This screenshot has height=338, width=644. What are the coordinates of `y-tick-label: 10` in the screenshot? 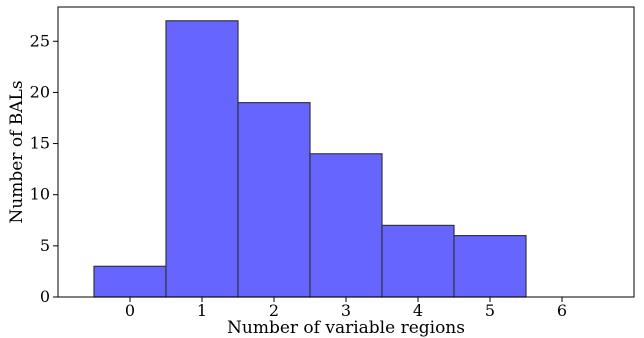 It's located at (40, 194).